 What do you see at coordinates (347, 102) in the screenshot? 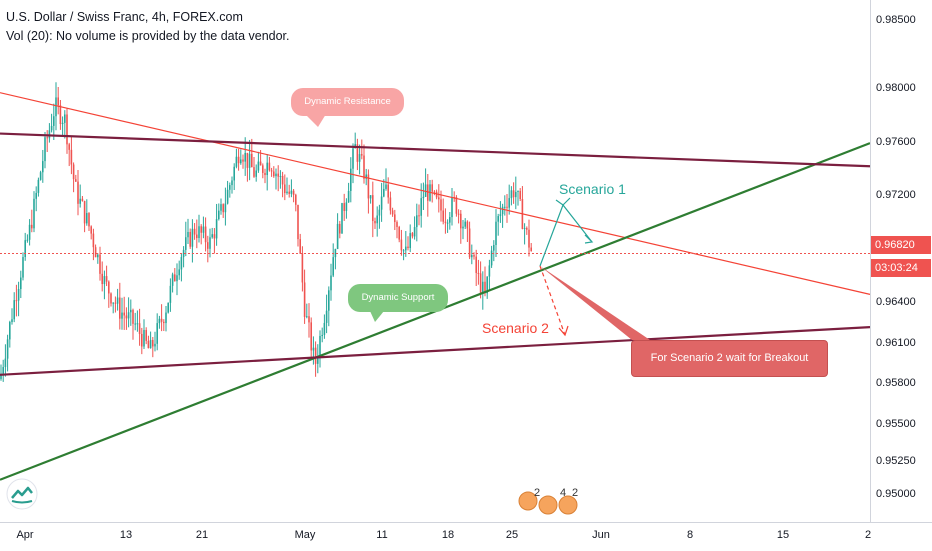
I see `dynamic-resistance-label: Dynamic Resistance` at bounding box center [347, 102].